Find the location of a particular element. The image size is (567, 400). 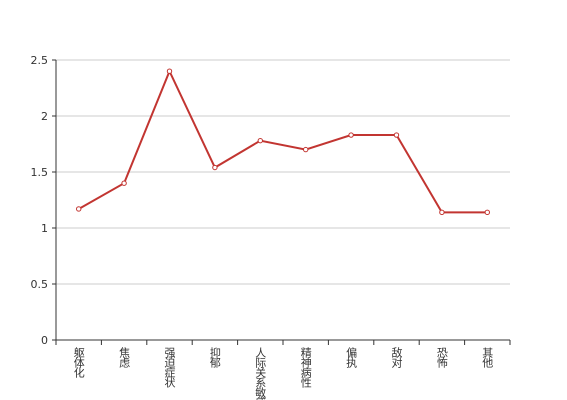

y-tick-label: 2.5 is located at coordinates (40, 60).